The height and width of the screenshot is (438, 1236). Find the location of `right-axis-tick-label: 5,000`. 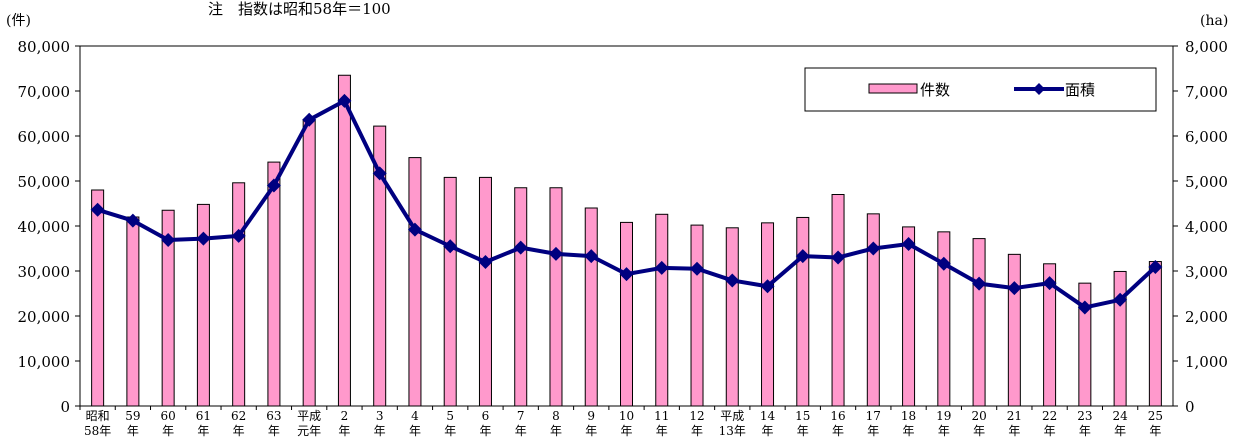

right-axis-tick-label: 5,000 is located at coordinates (1206, 182).